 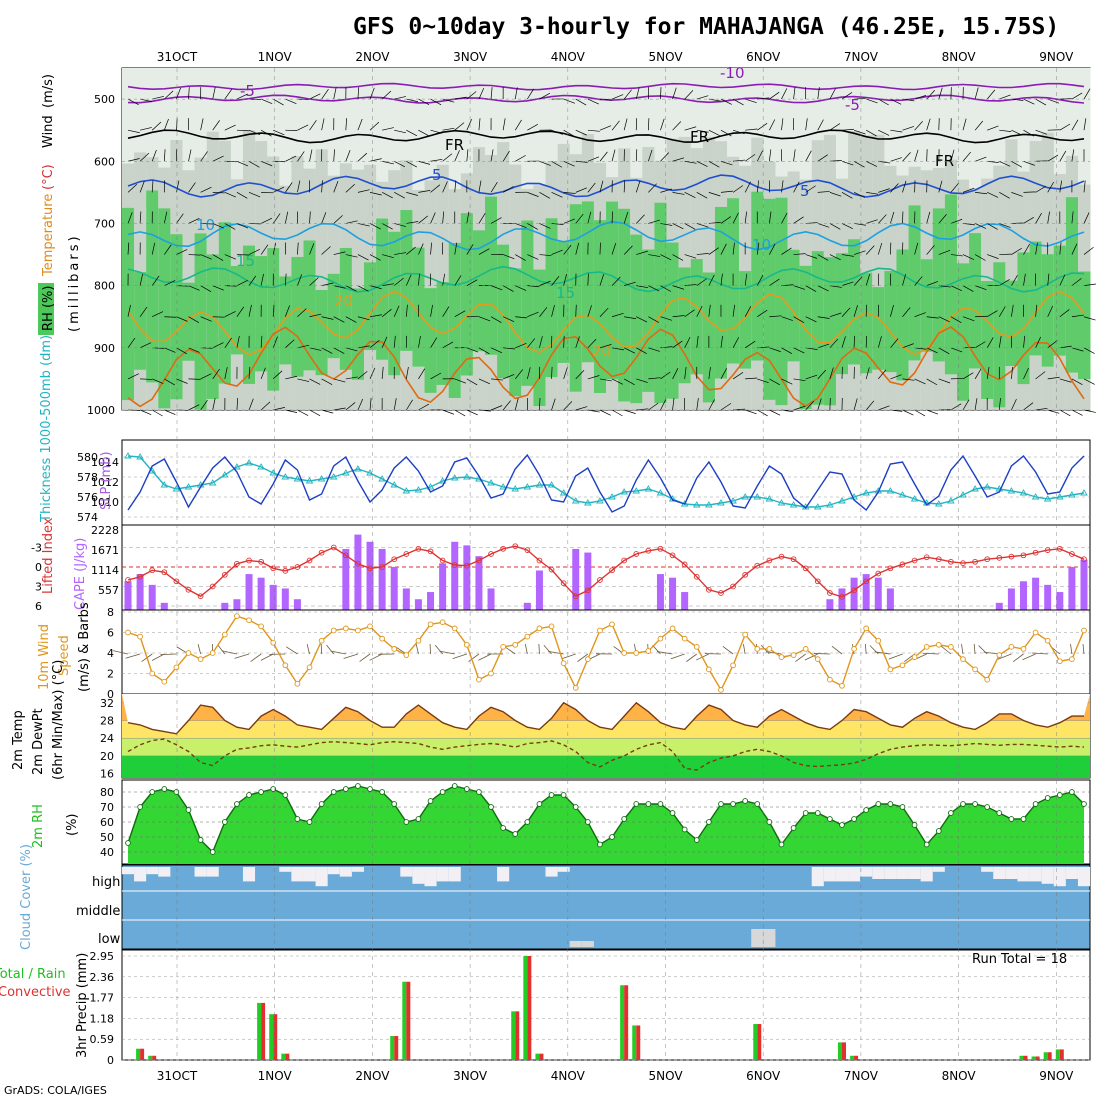 I want to click on cape-tick: 1671, so click(x=105, y=550).